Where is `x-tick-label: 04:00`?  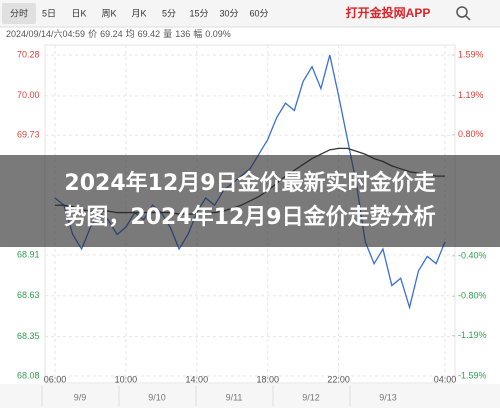
x-tick-label: 04:00 is located at coordinates (445, 379).